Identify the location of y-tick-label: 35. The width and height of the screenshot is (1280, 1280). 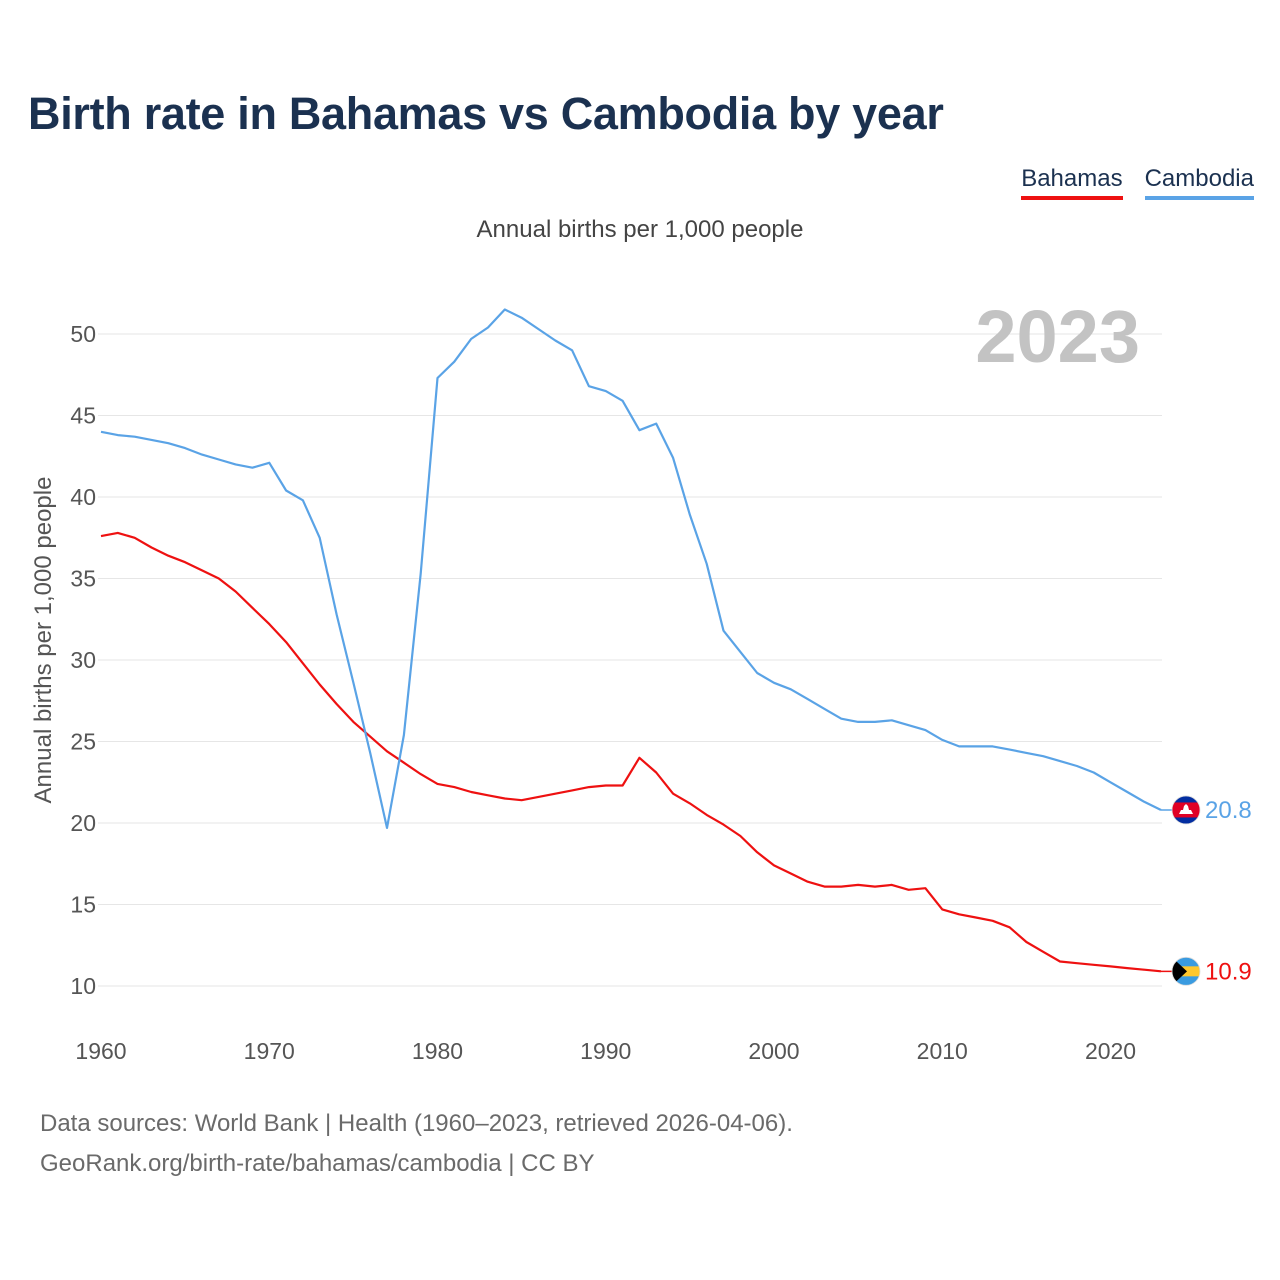
(83, 579).